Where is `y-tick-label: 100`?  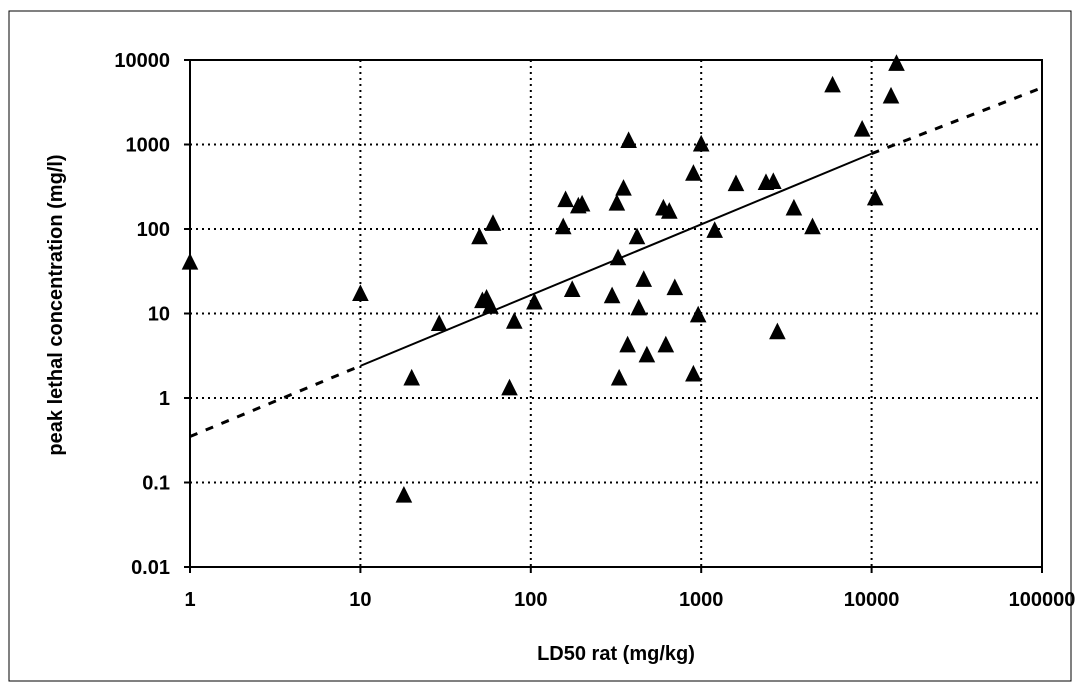 y-tick-label: 100 is located at coordinates (153, 230).